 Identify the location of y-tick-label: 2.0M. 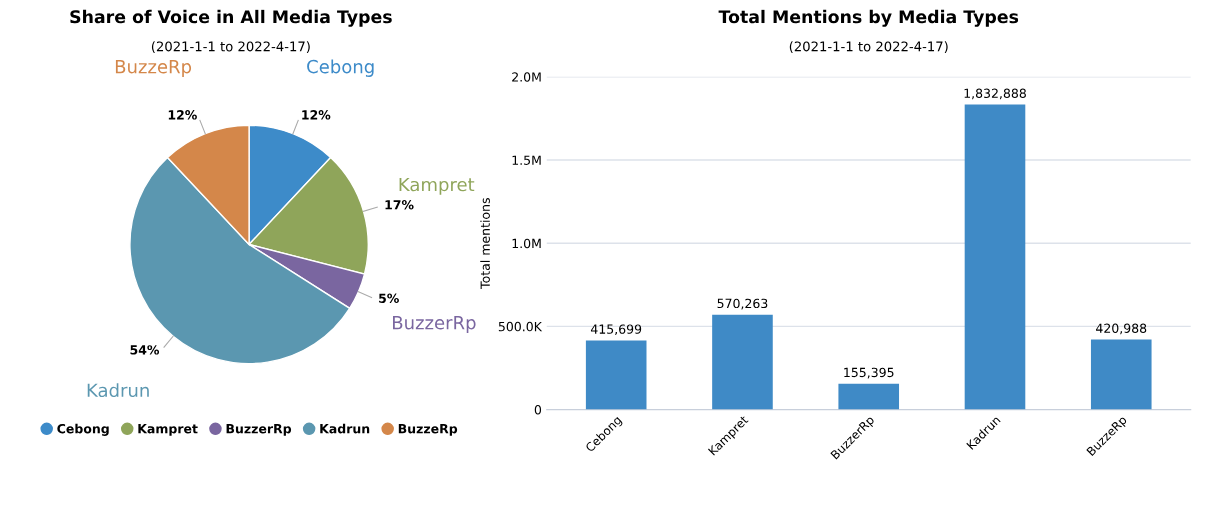
(526, 77).